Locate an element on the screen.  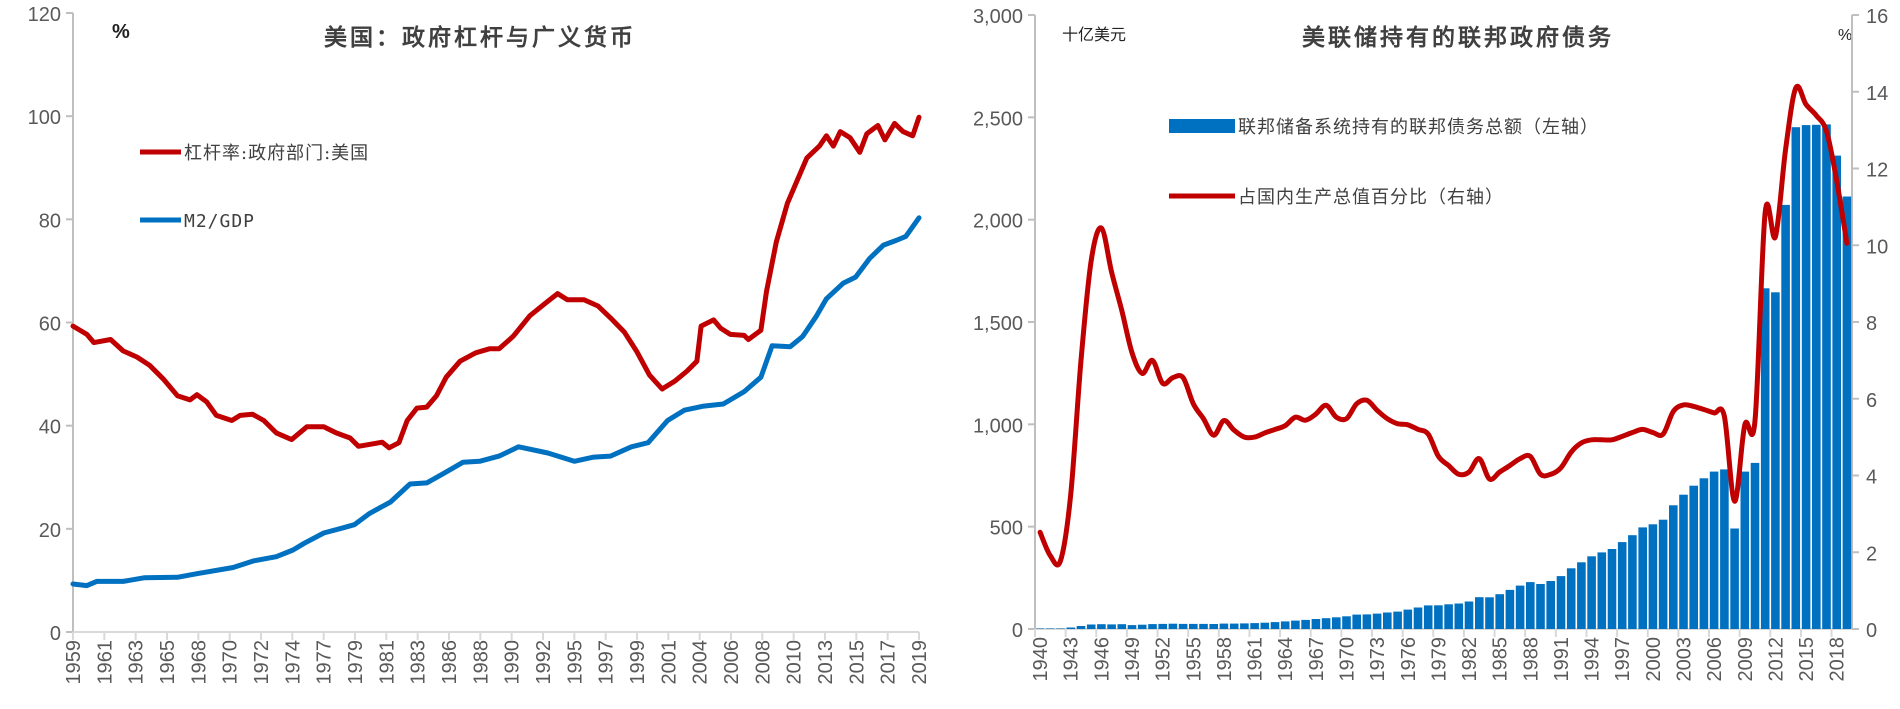
legend-pct-gdp: 占国内生产总值百分比（右轴） is located at coordinates (1371, 197).